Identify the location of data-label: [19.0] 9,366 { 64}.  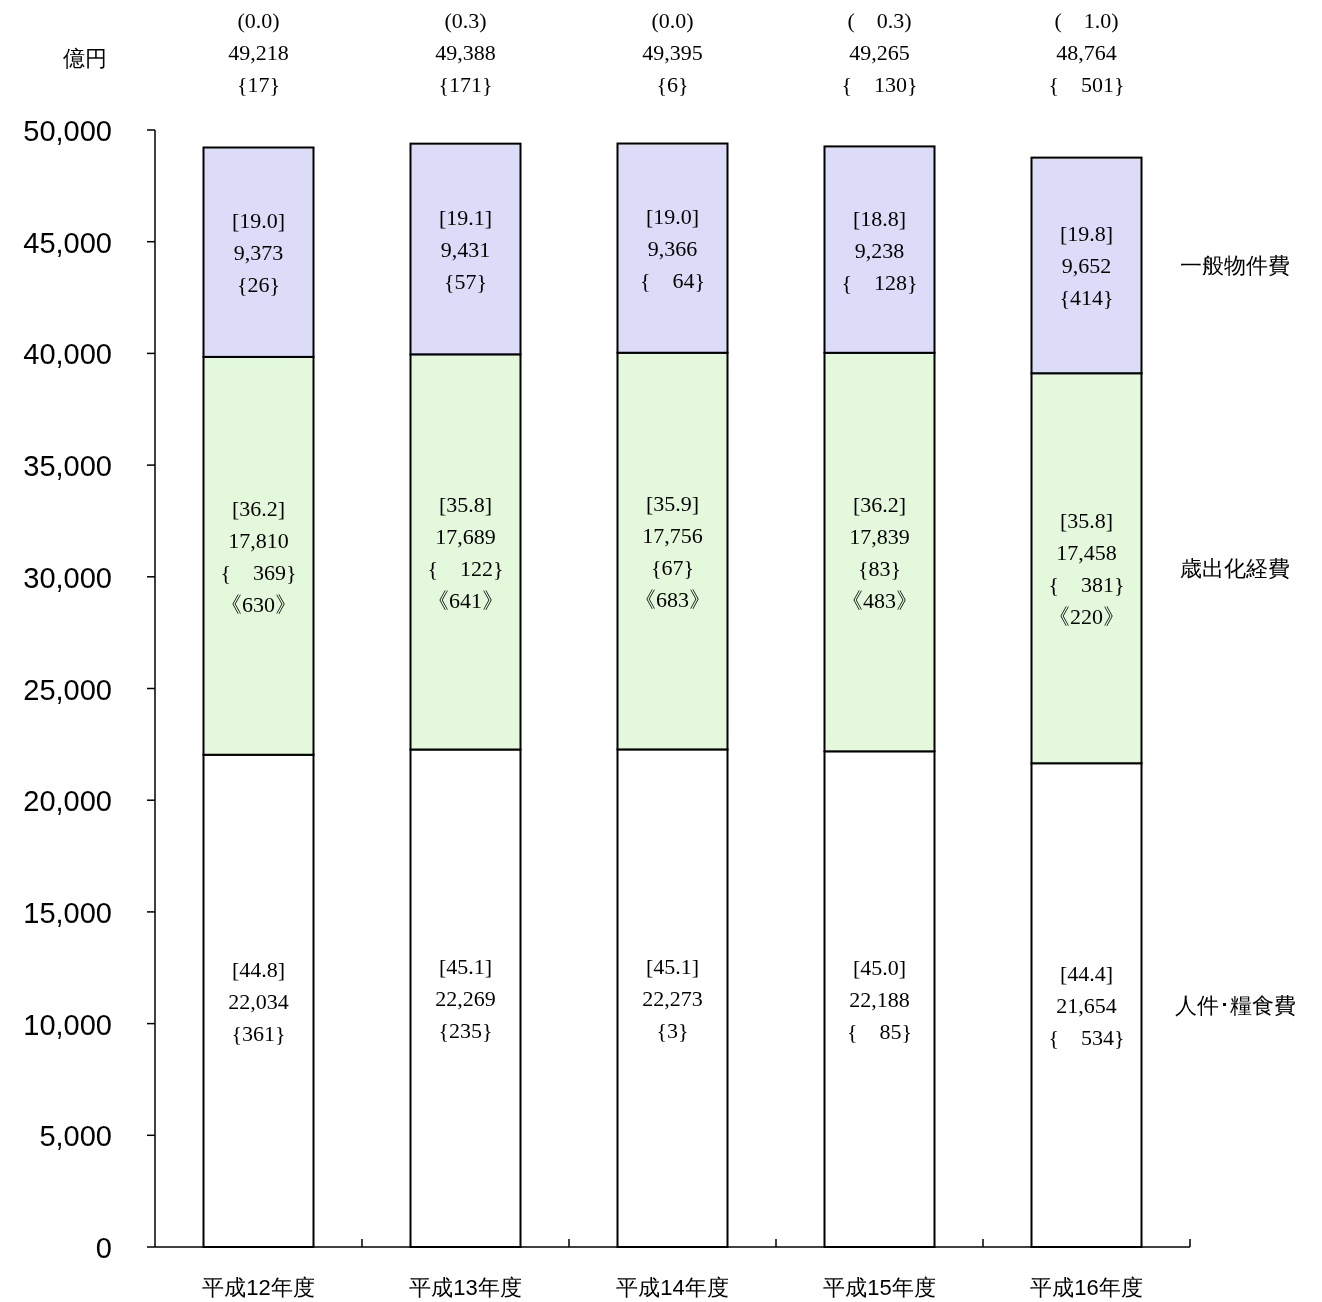
(672, 249).